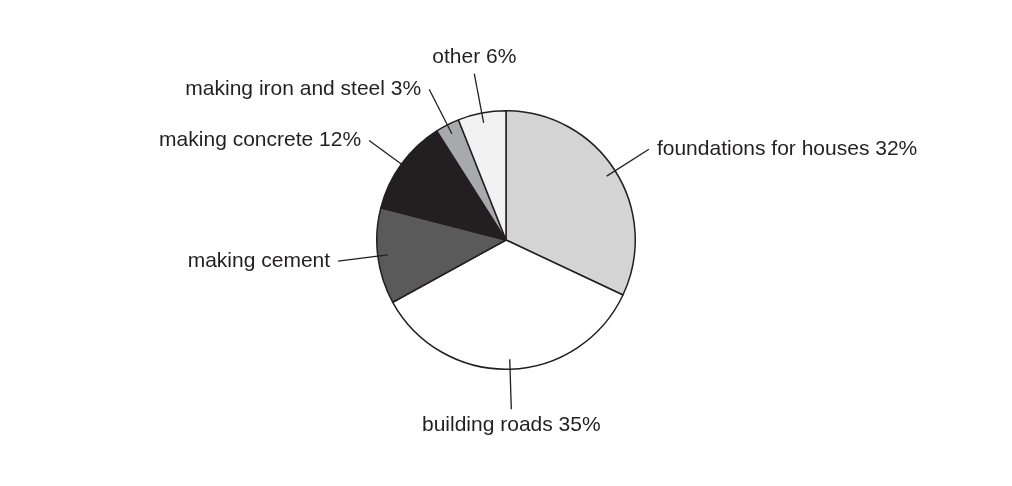 The image size is (1012, 486). What do you see at coordinates (260, 139) in the screenshot?
I see `slice-label: making concrete 12%` at bounding box center [260, 139].